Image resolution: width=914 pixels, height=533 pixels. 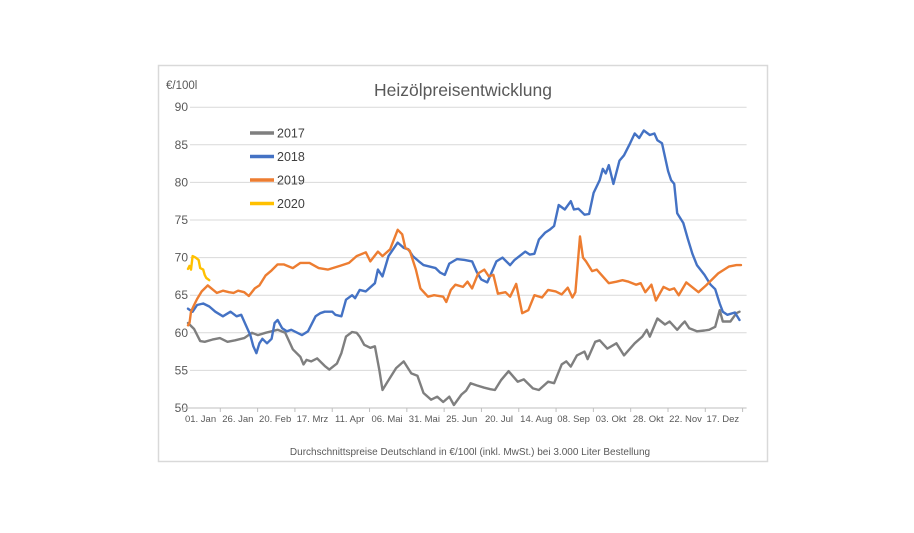 I want to click on chart-title: Heizölpreisentwicklung, so click(x=463, y=90).